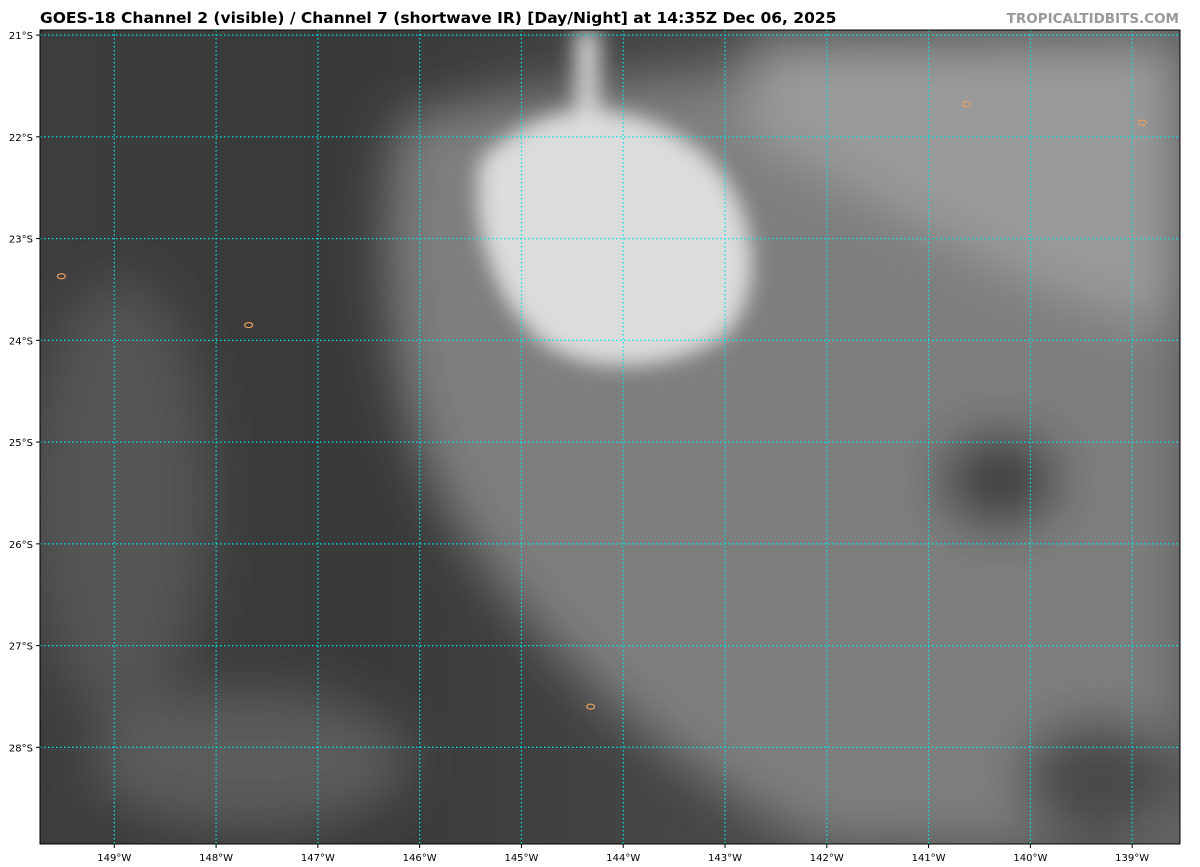 This screenshot has height=867, width=1200. Describe the element at coordinates (623, 858) in the screenshot. I see `lon-tick-label: 144°W` at that location.